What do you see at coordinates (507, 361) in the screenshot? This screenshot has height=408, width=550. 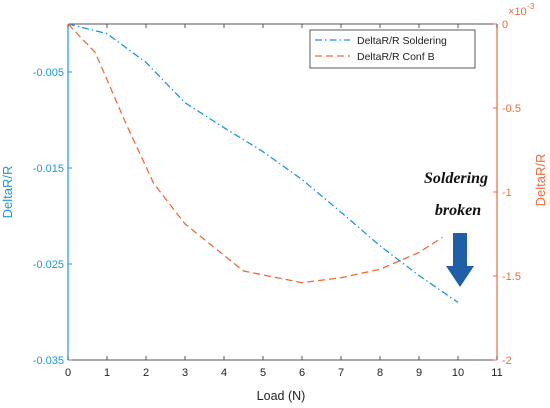 I see `right-tick-label: -2` at bounding box center [507, 361].